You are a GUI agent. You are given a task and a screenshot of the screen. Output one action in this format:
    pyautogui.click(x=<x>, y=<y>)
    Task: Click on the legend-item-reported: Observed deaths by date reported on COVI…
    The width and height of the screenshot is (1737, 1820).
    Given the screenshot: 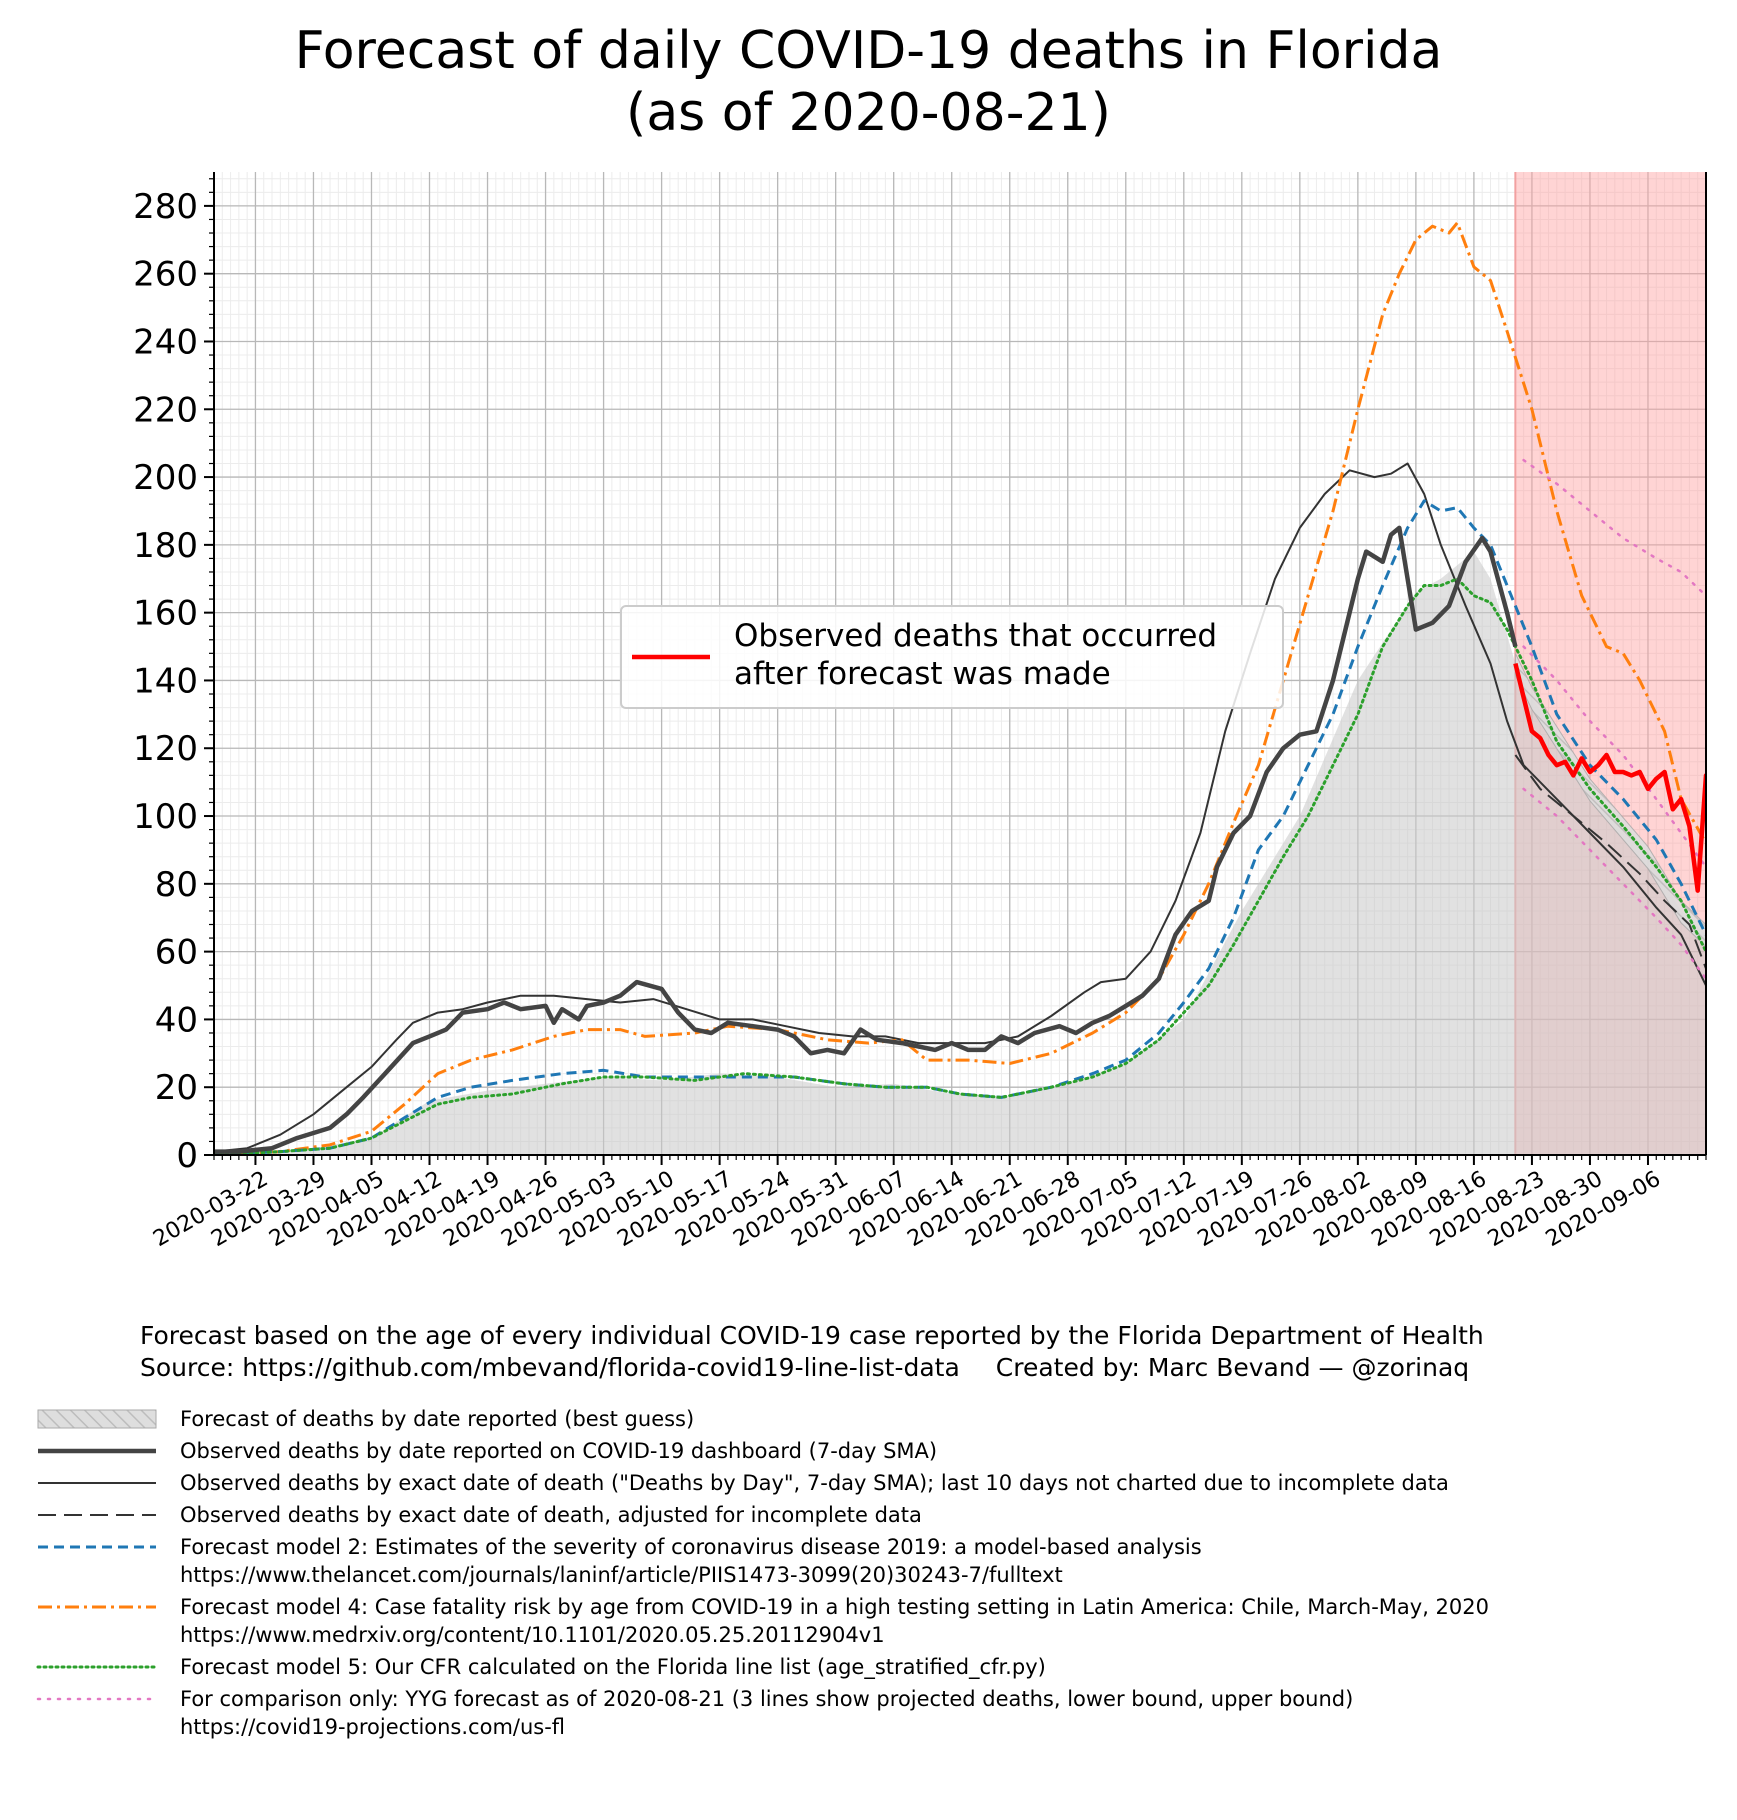 What is the action you would take?
    pyautogui.click(x=881, y=1451)
    